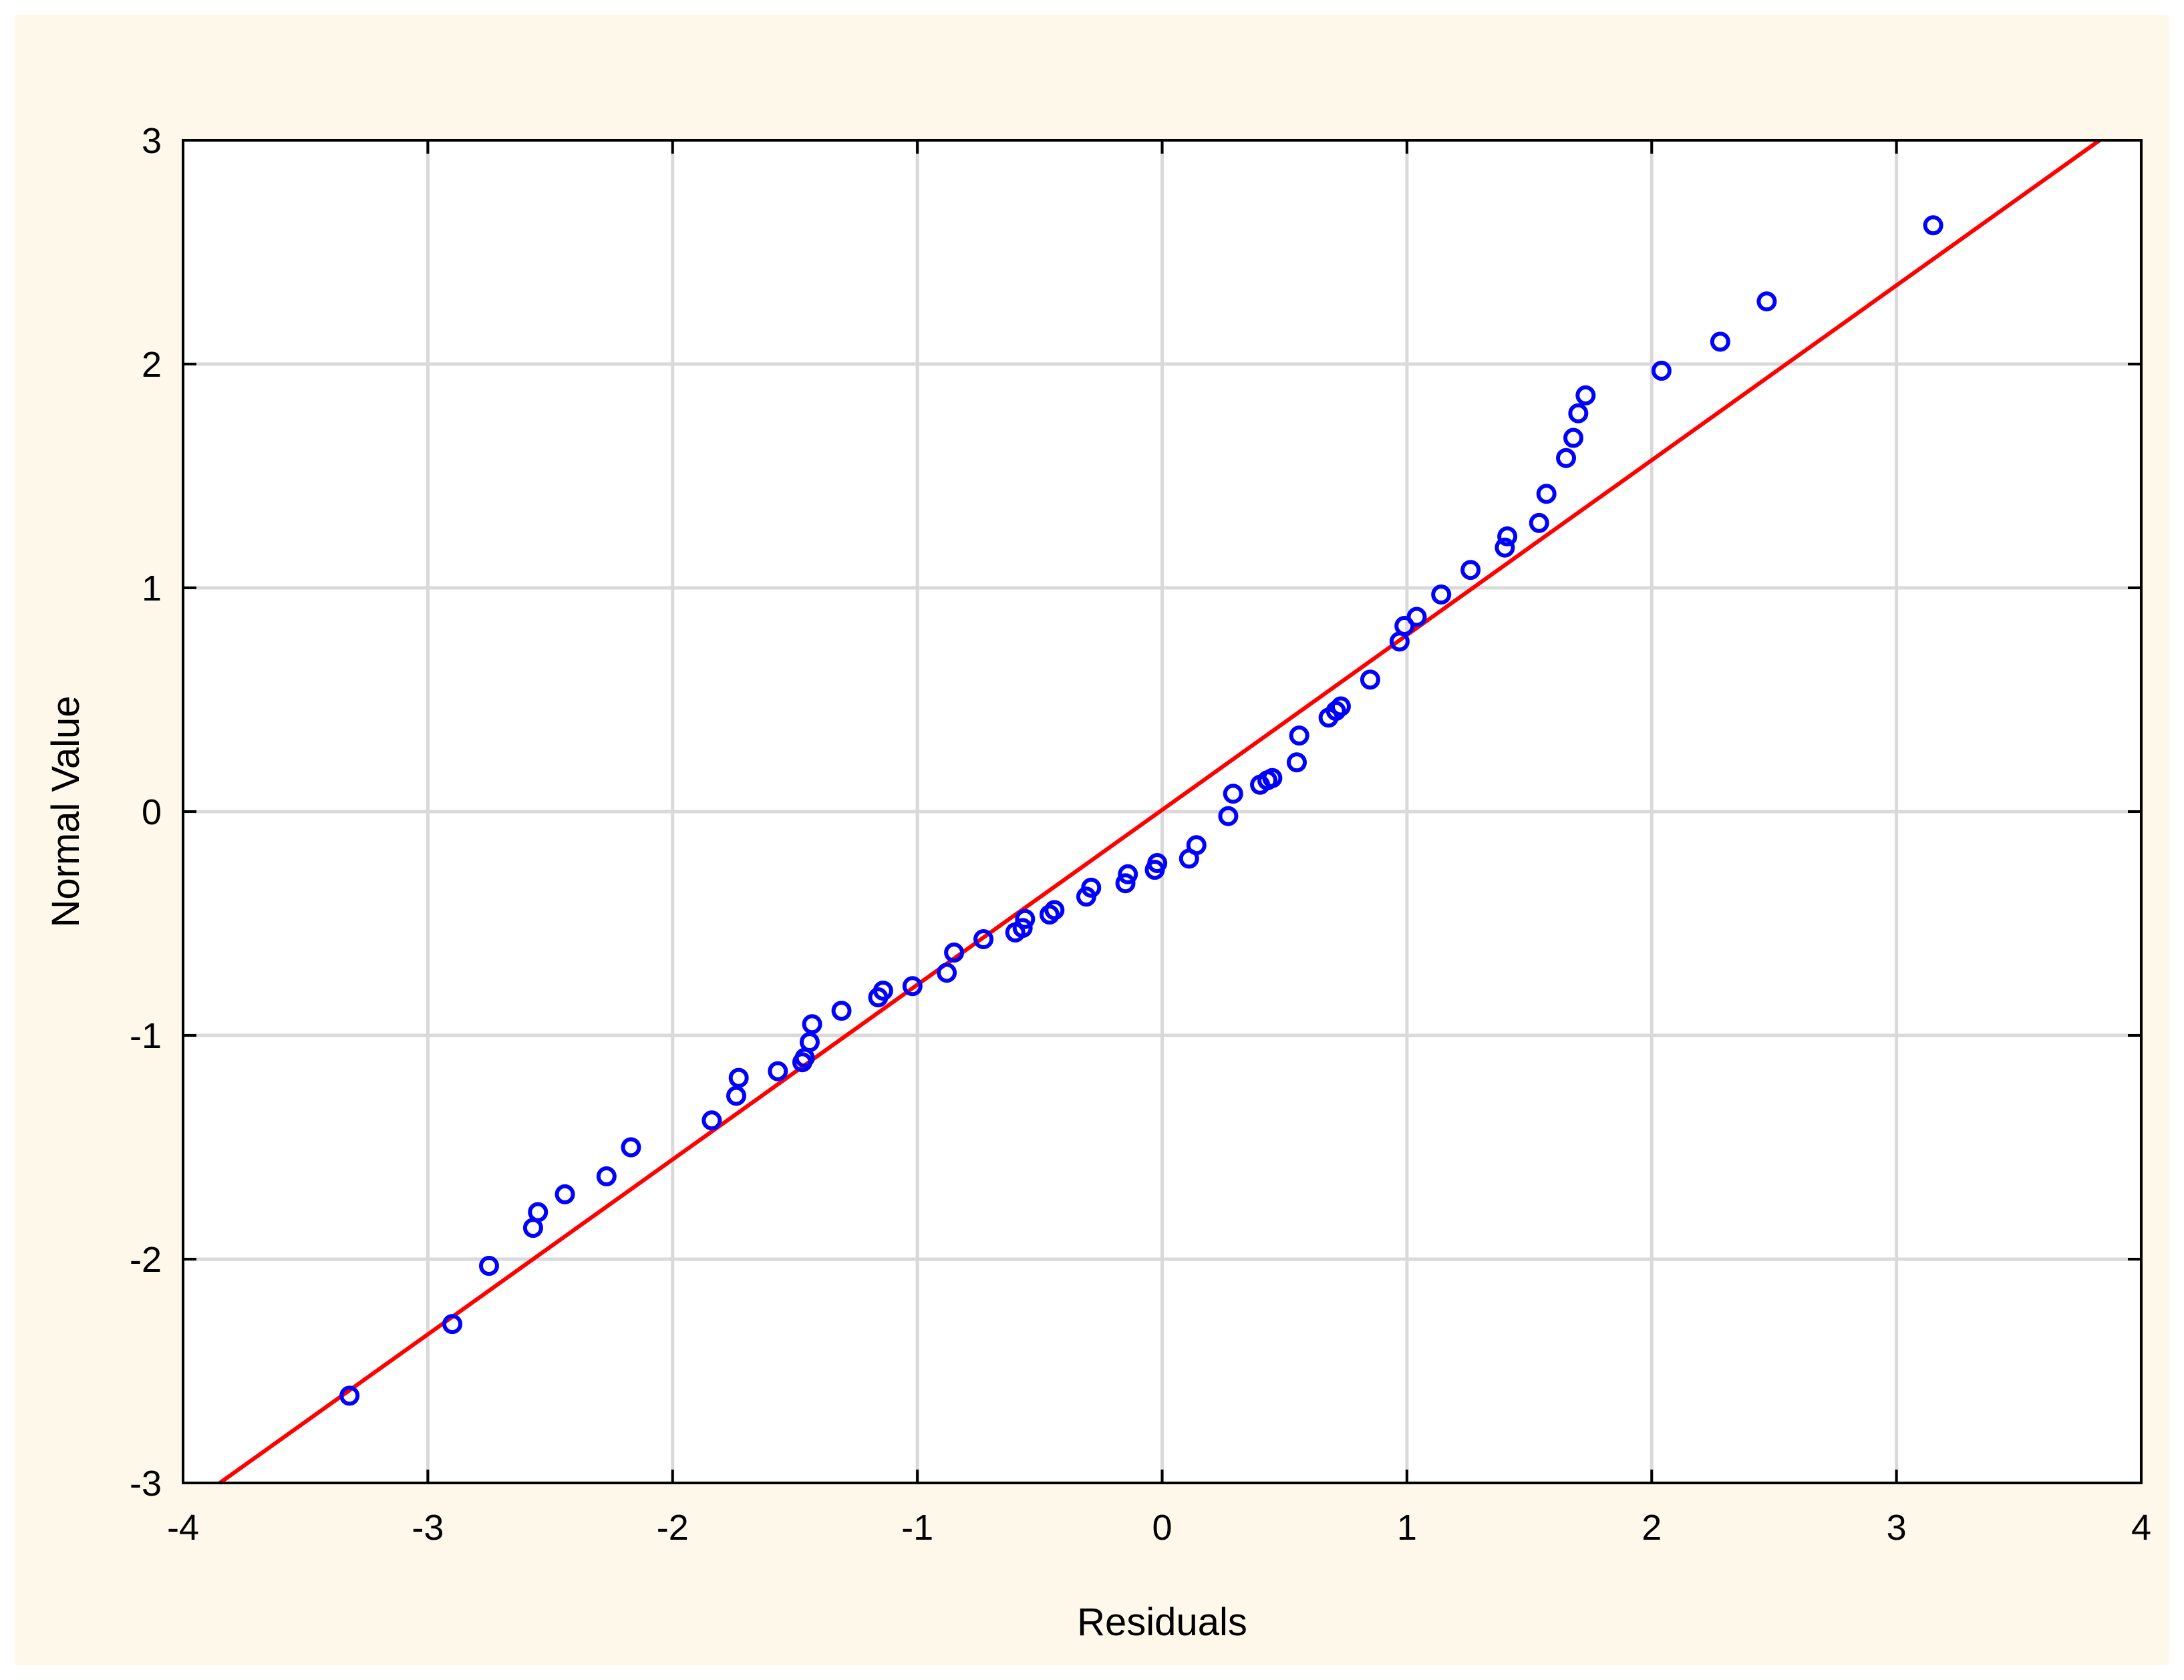 The height and width of the screenshot is (1680, 2184). Describe the element at coordinates (428, 1528) in the screenshot. I see `x-tick-label: -3` at that location.